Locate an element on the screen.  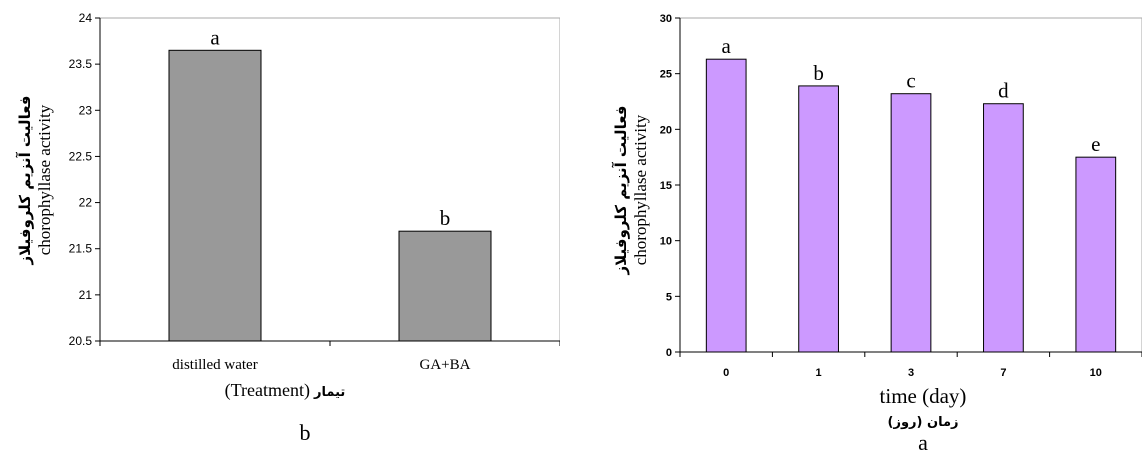
x-axis-categories: distilled water GA+BA is located at coordinates (321, 365).